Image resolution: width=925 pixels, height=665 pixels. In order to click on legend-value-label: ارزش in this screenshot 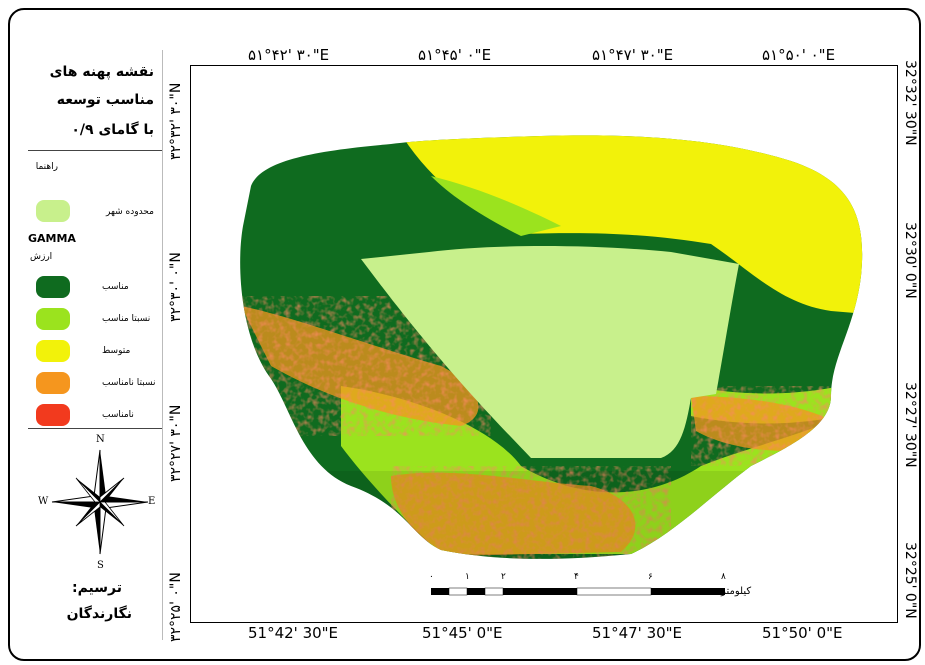, I will do `click(41, 257)`.